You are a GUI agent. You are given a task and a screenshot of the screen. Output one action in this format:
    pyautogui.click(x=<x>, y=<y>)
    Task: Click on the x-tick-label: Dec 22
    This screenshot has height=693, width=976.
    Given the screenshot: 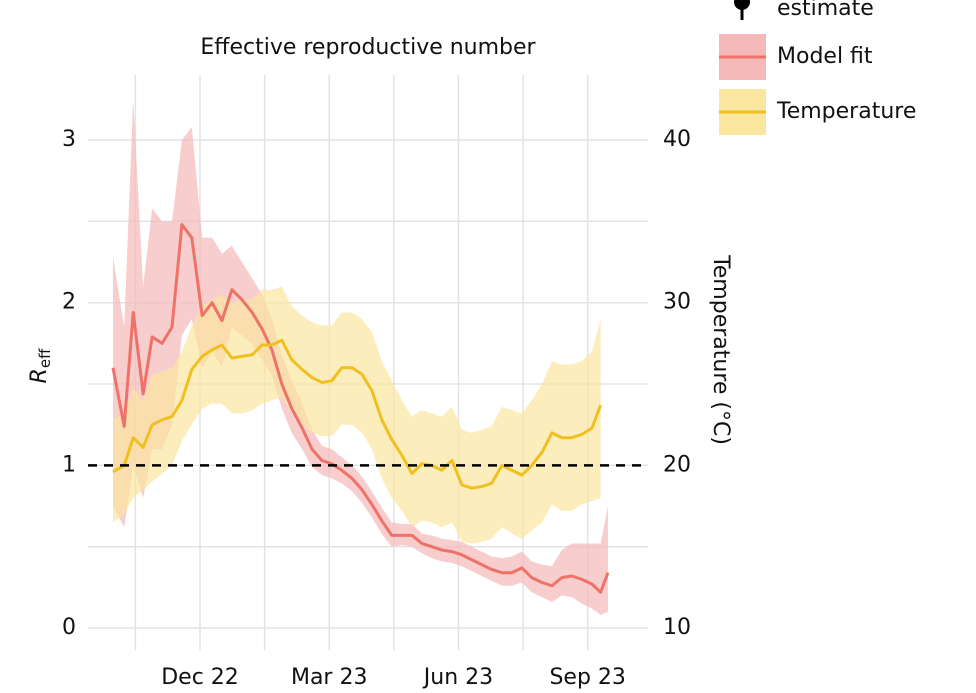 What is the action you would take?
    pyautogui.click(x=200, y=677)
    